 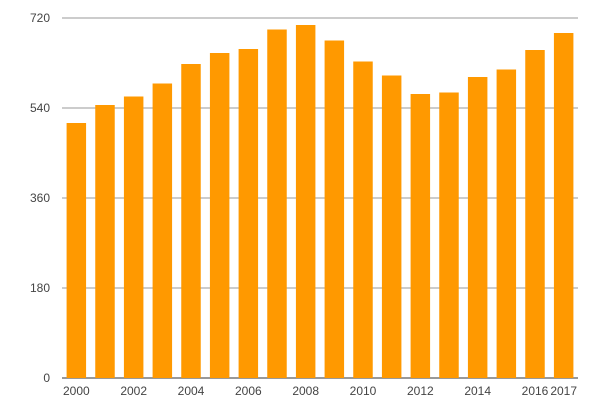 What do you see at coordinates (40, 108) in the screenshot?
I see `y-tick-label-540: 540` at bounding box center [40, 108].